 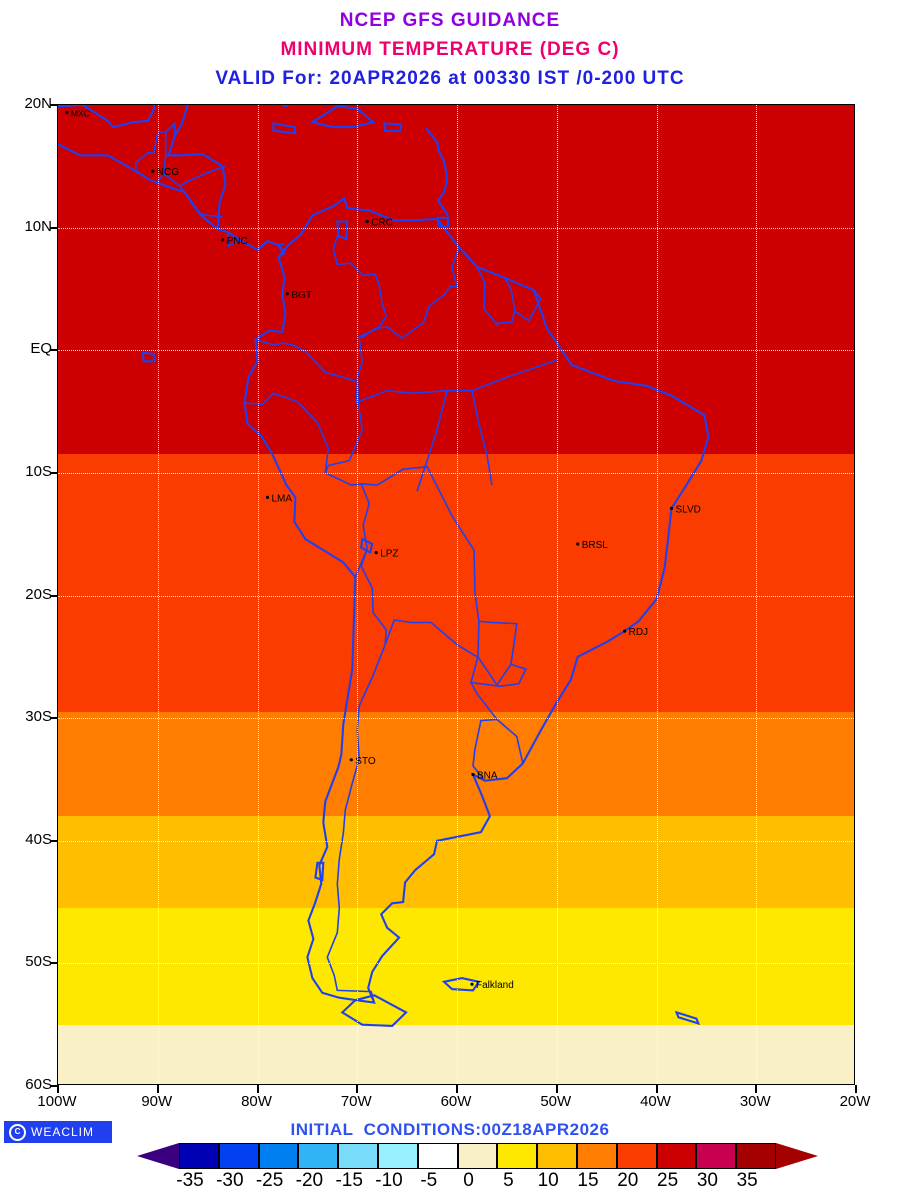 What do you see at coordinates (80, 113) in the screenshot?
I see `city-label: MXC` at bounding box center [80, 113].